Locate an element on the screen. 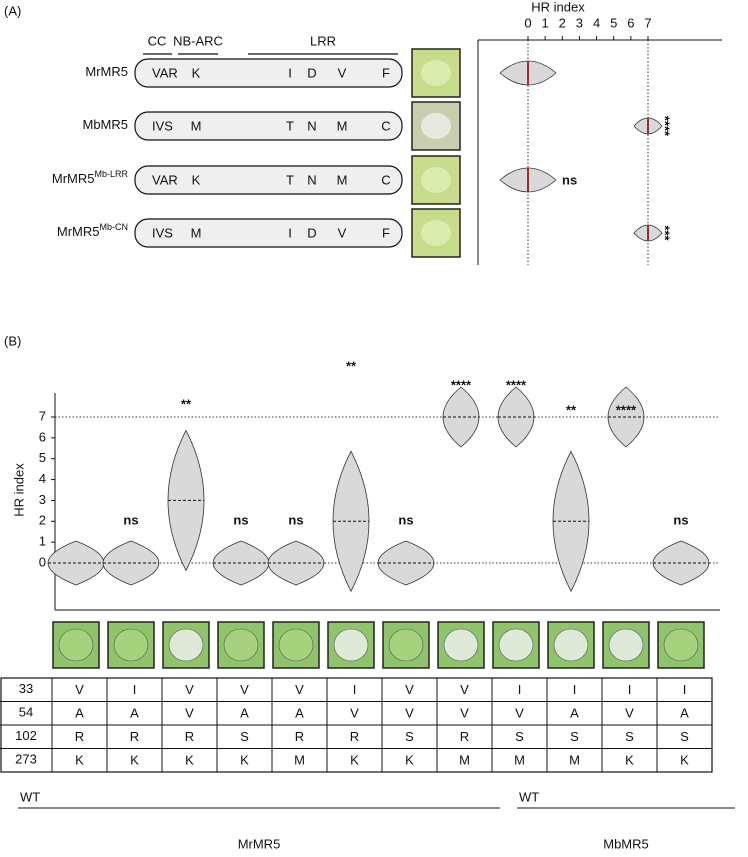 This screenshot has height=857, width=748. significance: ** is located at coordinates (186, 403).